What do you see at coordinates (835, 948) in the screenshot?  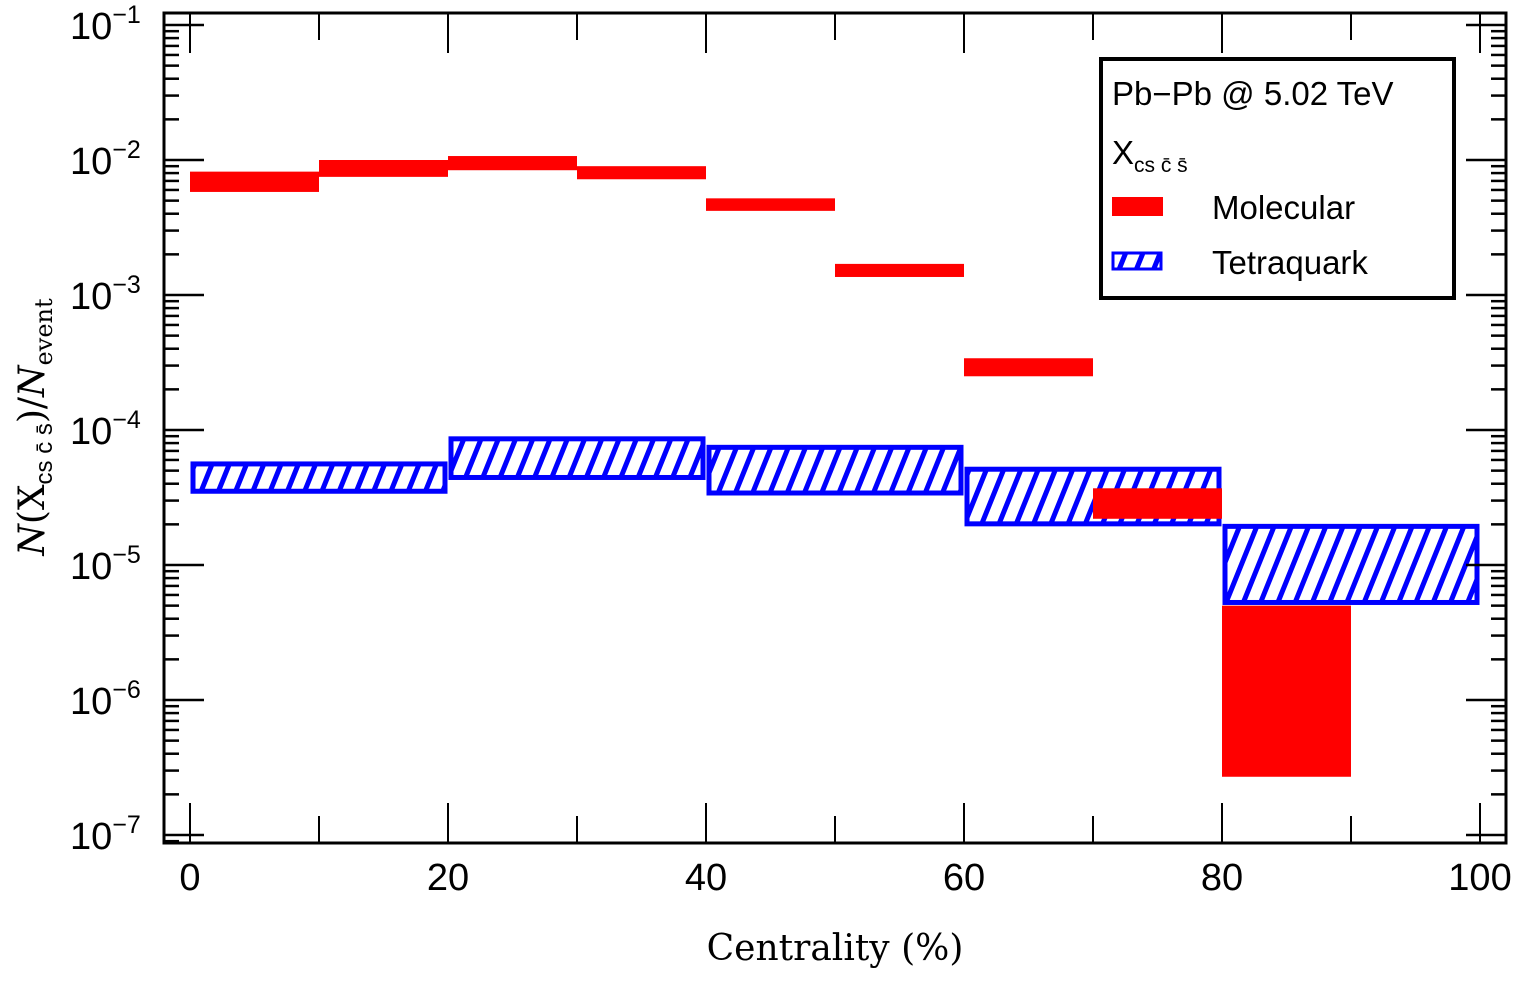 I see `x-axis-title: Centrality (%)` at bounding box center [835, 948].